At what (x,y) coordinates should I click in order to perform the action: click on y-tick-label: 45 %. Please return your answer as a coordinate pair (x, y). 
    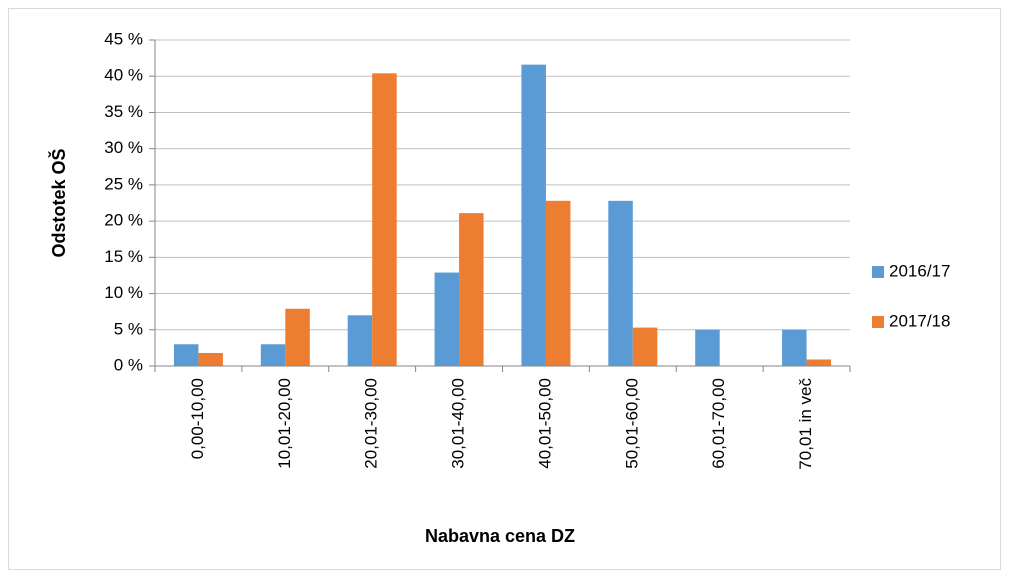
    Looking at the image, I should click on (123, 38).